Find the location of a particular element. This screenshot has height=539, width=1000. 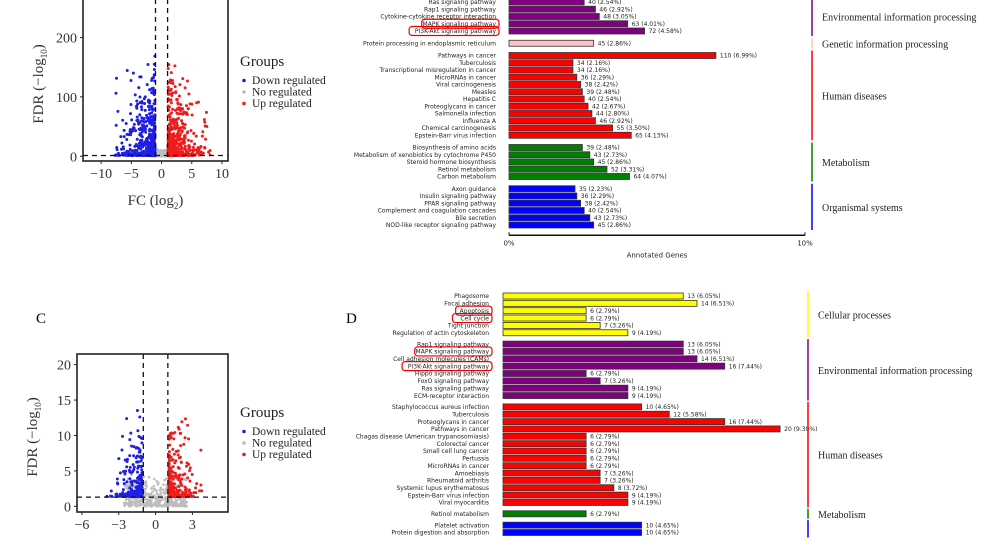

bar-category-label: Ras signaling pathway is located at coordinates (456, 388).